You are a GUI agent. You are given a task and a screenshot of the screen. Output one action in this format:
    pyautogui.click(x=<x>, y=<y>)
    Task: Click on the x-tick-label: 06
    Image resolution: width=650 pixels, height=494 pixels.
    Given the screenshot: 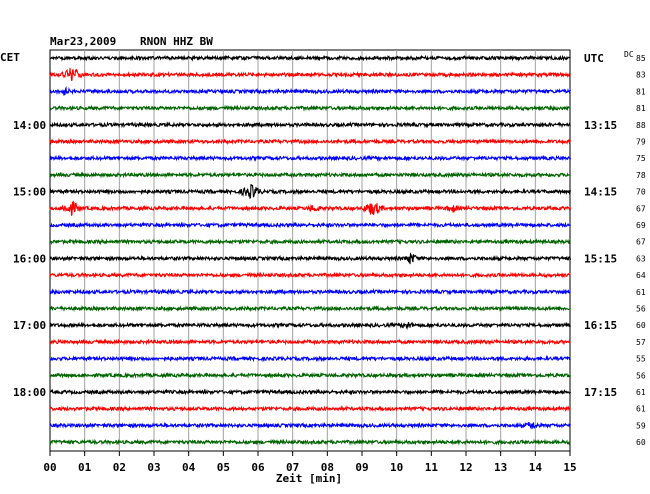 What is the action you would take?
    pyautogui.click(x=258, y=467)
    